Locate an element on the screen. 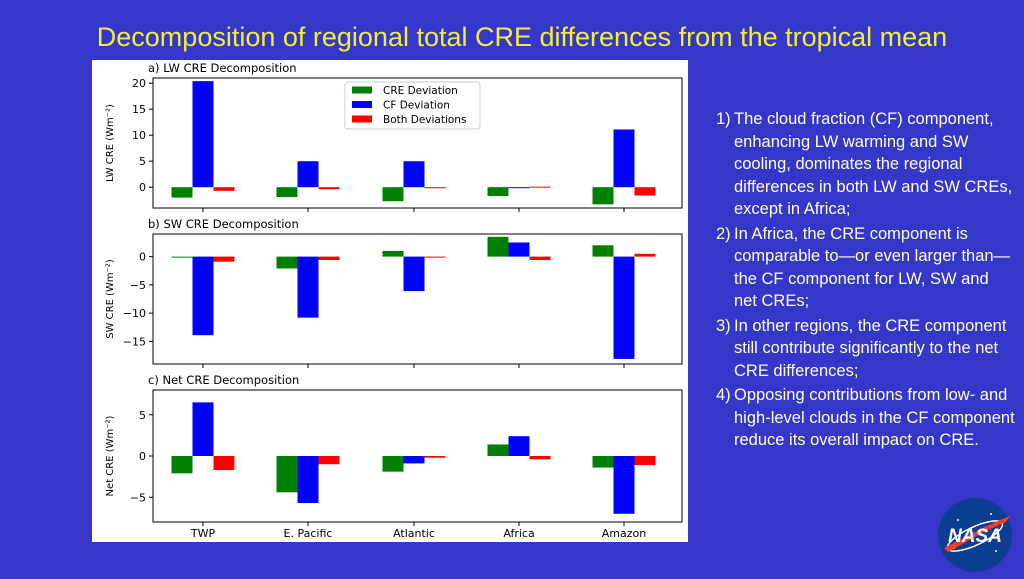 The width and height of the screenshot is (1024, 579). note-number: 4) is located at coordinates (723, 395).